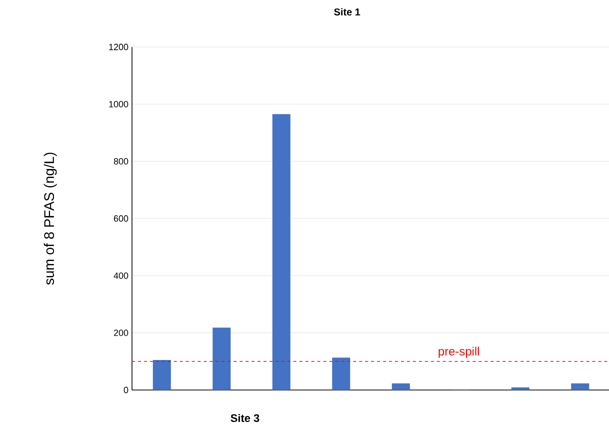  What do you see at coordinates (50, 218) in the screenshot?
I see `y-axis-title: sum of 8 PFAS (ng/L)` at bounding box center [50, 218].